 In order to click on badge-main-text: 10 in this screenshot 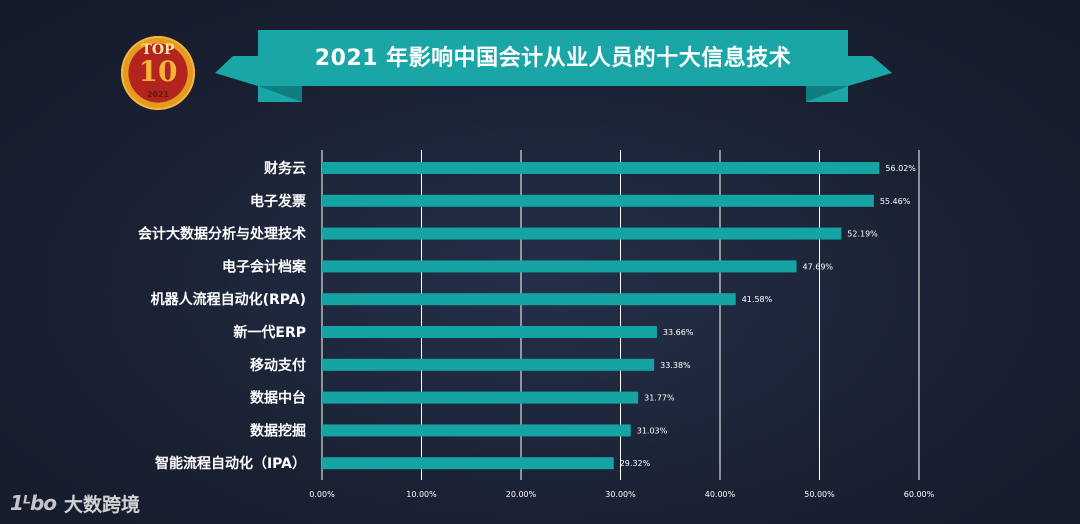, I will do `click(158, 71)`.